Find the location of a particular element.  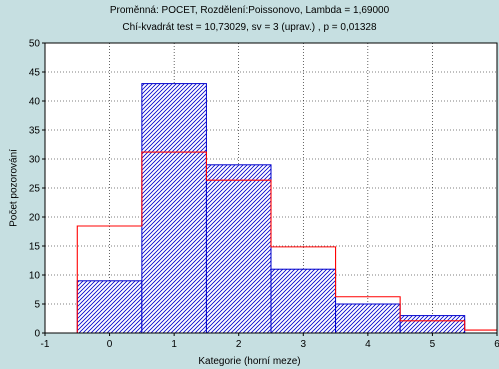

y-tick-label: 40 is located at coordinates (35, 102).